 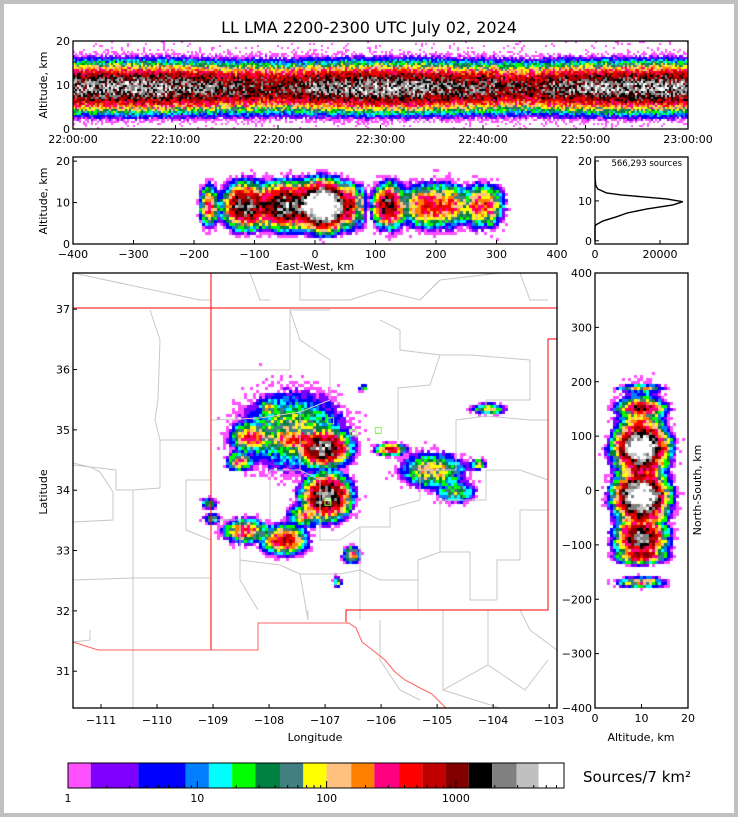 What do you see at coordinates (660, 254) in the screenshot?
I see `histogram-xtick-label: 20000` at bounding box center [660, 254].